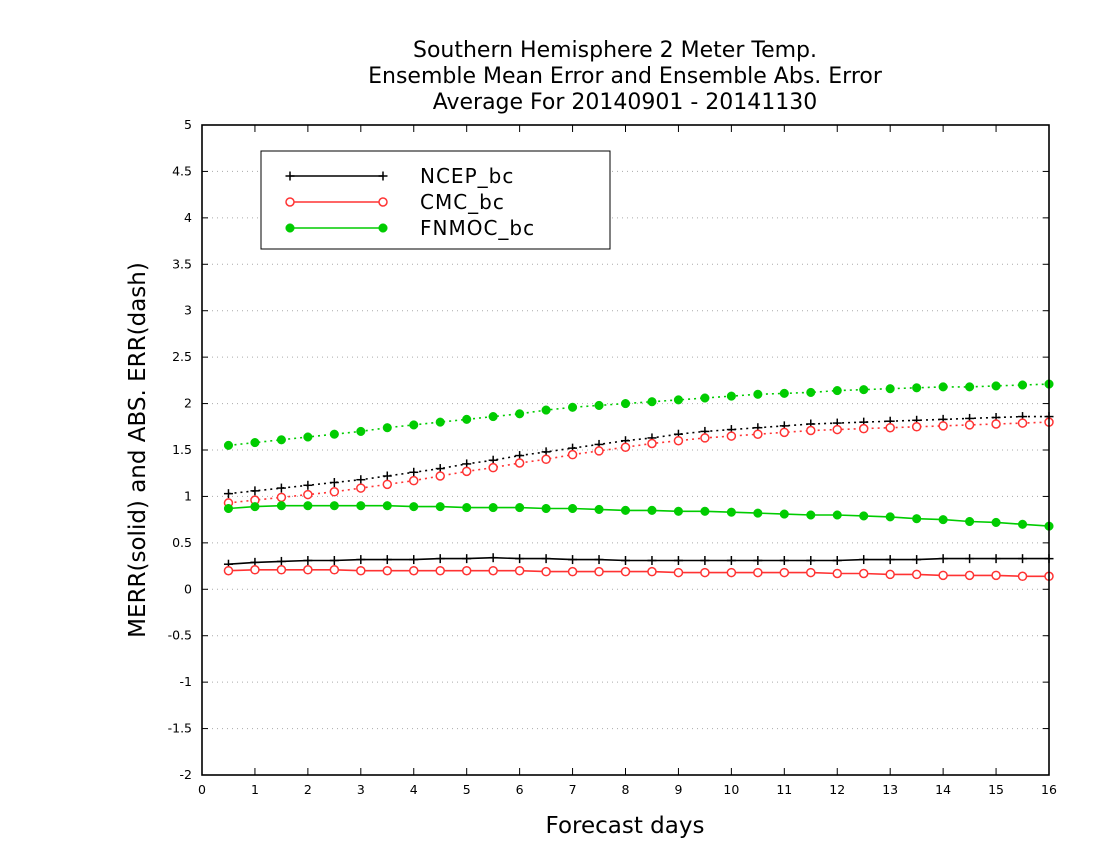 Image resolution: width=1100 pixels, height=850 pixels. I want to click on x-tick-label: 13, so click(890, 789).